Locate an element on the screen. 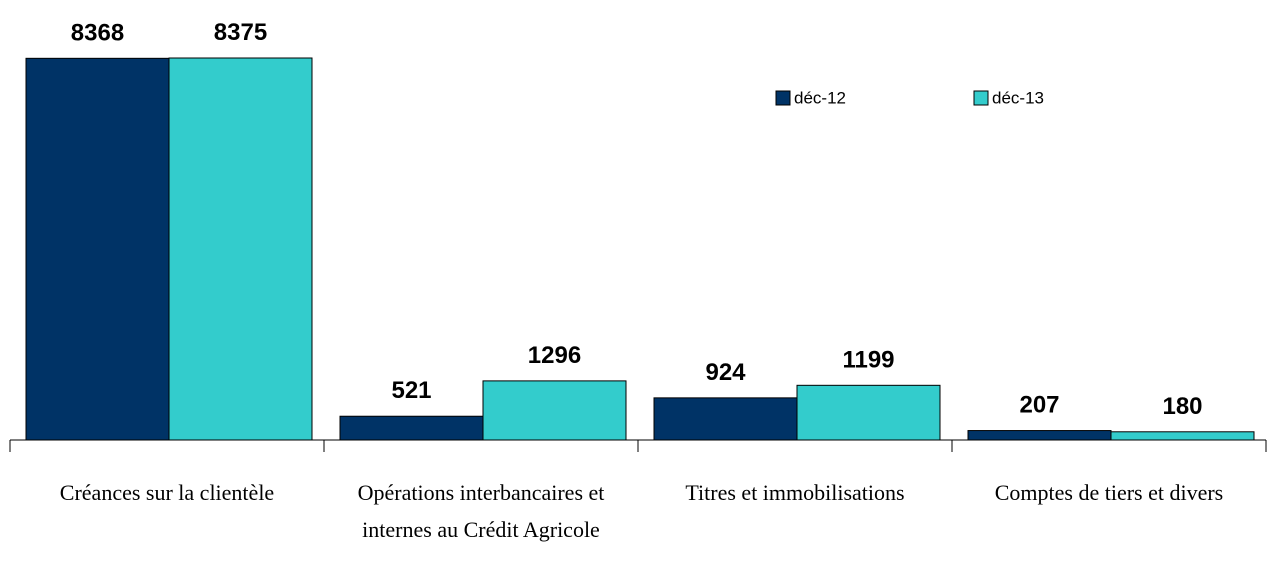  data-label: 1199 is located at coordinates (868, 359).